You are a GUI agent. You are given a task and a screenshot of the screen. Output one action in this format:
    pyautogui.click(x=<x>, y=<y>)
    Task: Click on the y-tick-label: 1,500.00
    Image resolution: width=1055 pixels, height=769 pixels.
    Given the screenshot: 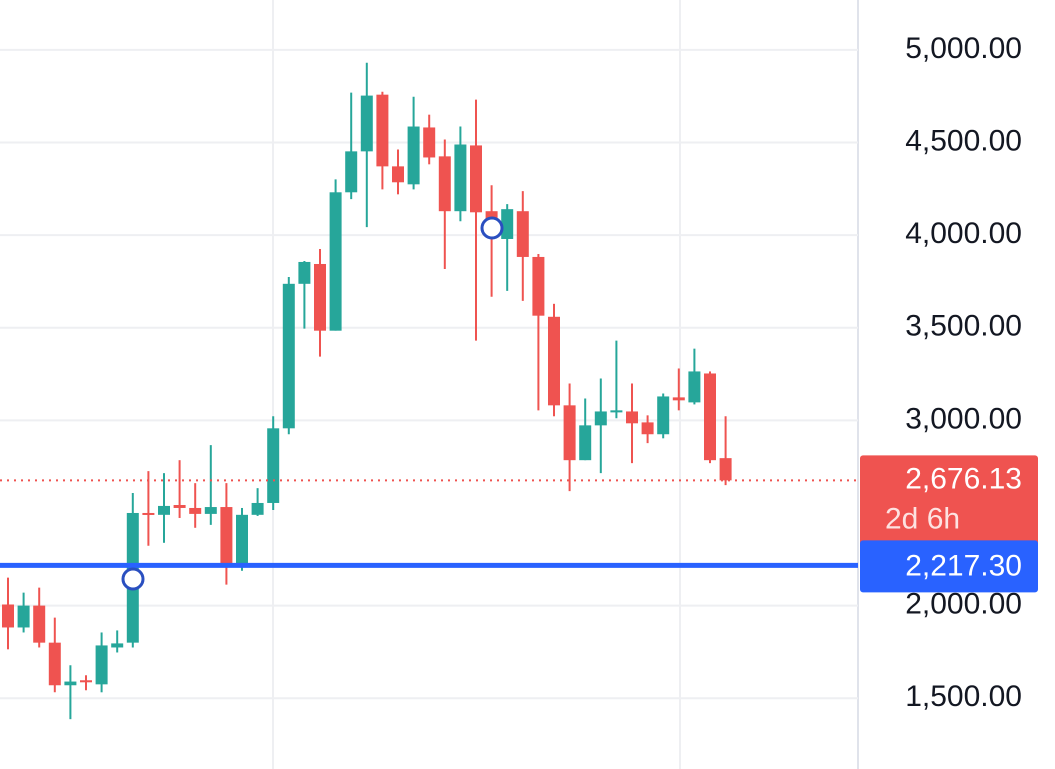 What is the action you would take?
    pyautogui.click(x=963, y=696)
    